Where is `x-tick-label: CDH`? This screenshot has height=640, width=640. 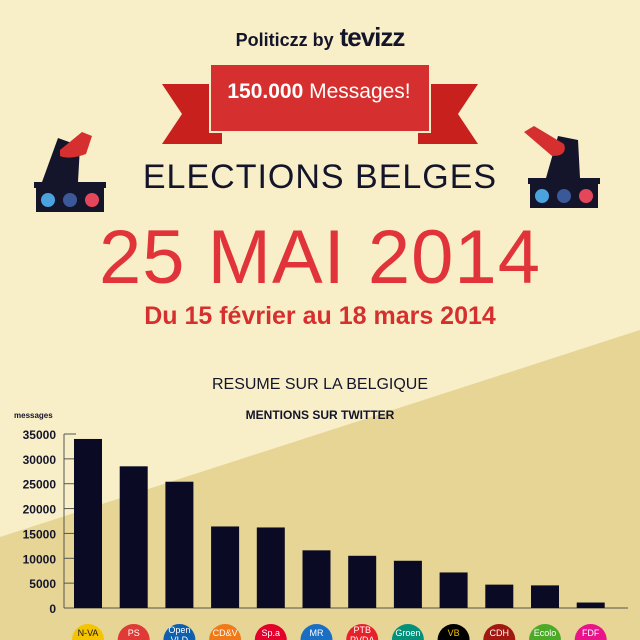 x-tick-label: CDH is located at coordinates (500, 633).